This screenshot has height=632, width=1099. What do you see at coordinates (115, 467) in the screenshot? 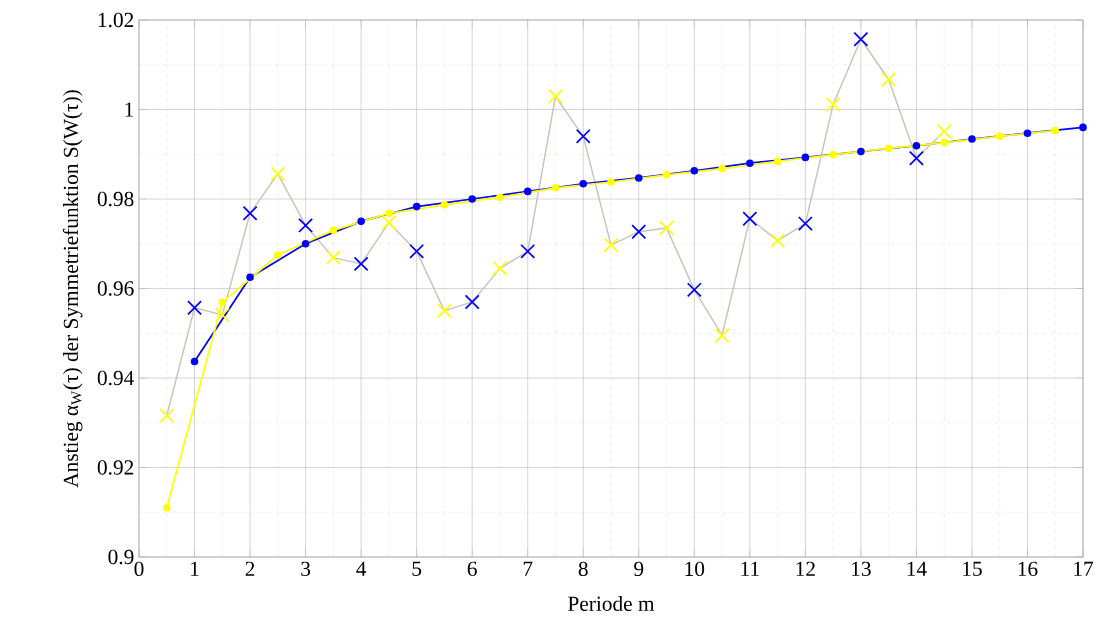
I see `y-tick-label: 0.92` at bounding box center [115, 467].